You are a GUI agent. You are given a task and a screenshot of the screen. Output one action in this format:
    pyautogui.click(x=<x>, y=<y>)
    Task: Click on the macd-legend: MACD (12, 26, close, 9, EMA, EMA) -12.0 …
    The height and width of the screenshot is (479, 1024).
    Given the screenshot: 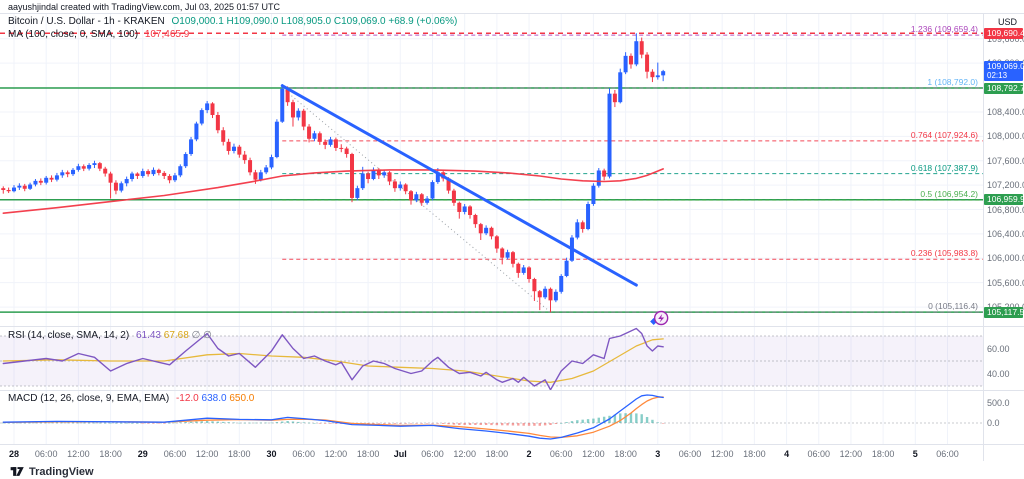 What is the action you would take?
    pyautogui.click(x=131, y=398)
    